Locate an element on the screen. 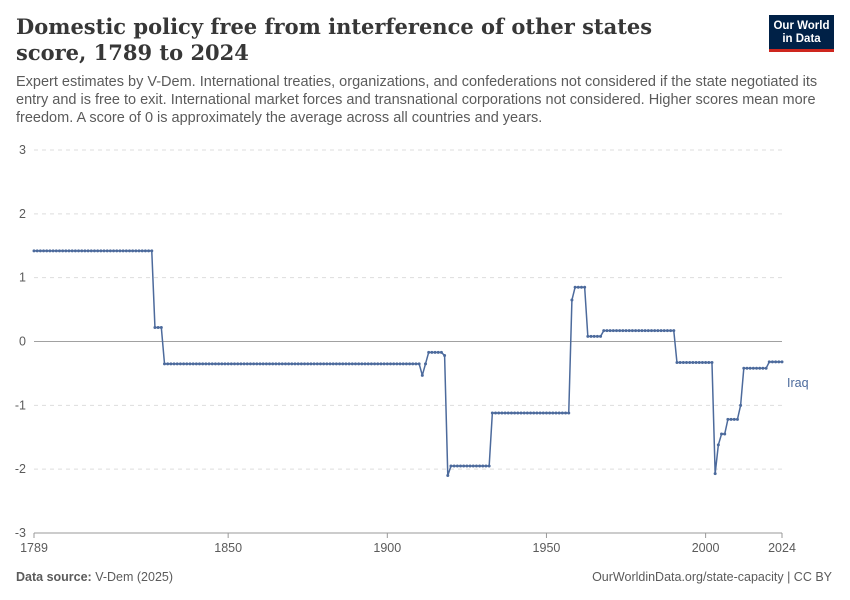 The width and height of the screenshot is (850, 600). y-tick-label: 1 is located at coordinates (22, 278).